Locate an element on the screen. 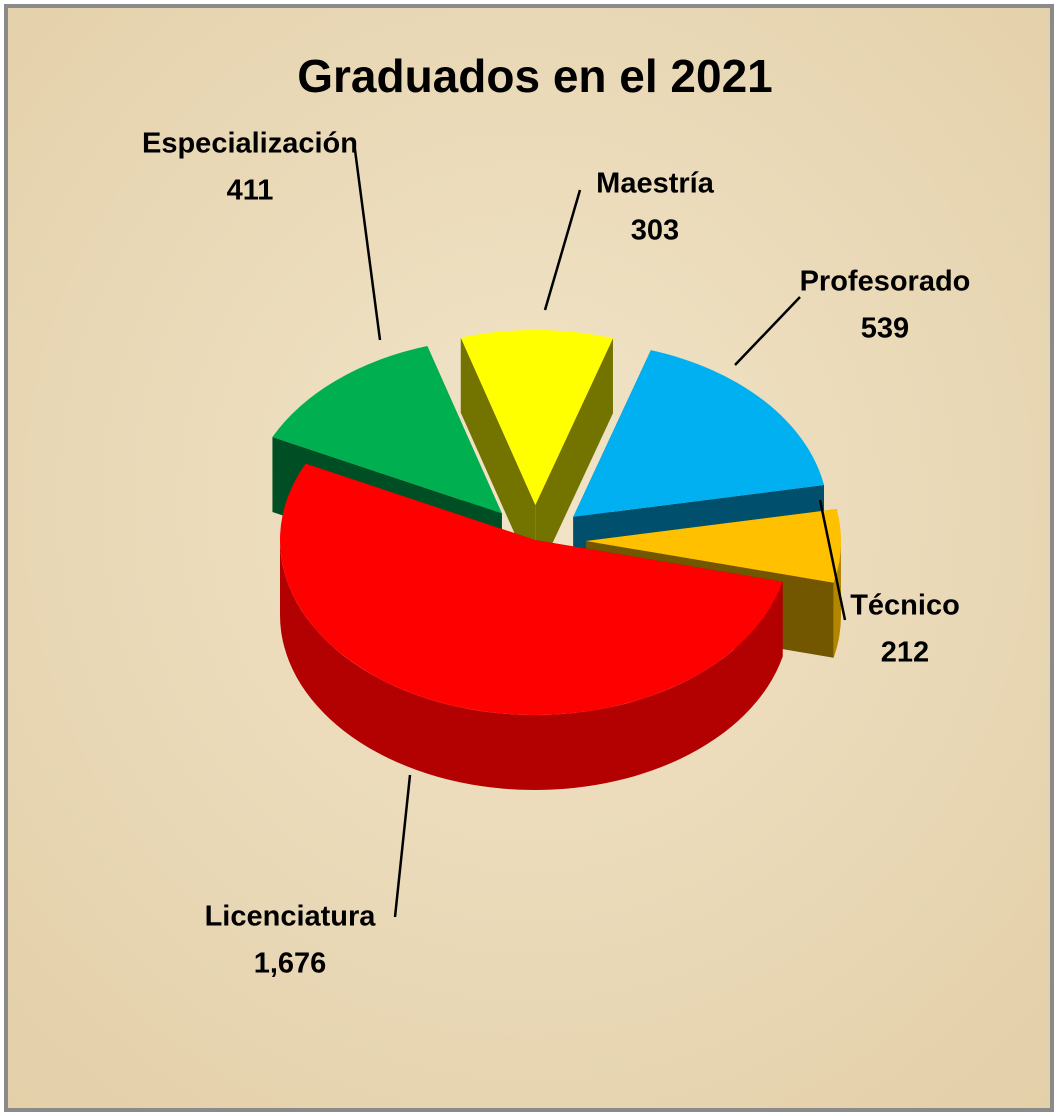 The image size is (1058, 1116). category-label: Especialización is located at coordinates (250, 144).